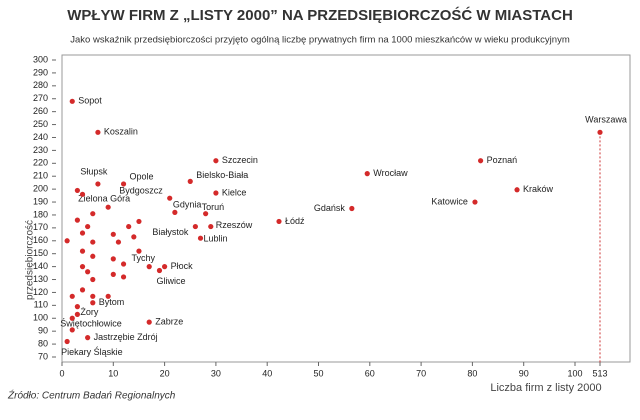  I want to click on y-tick-label: 150, so click(40, 253).